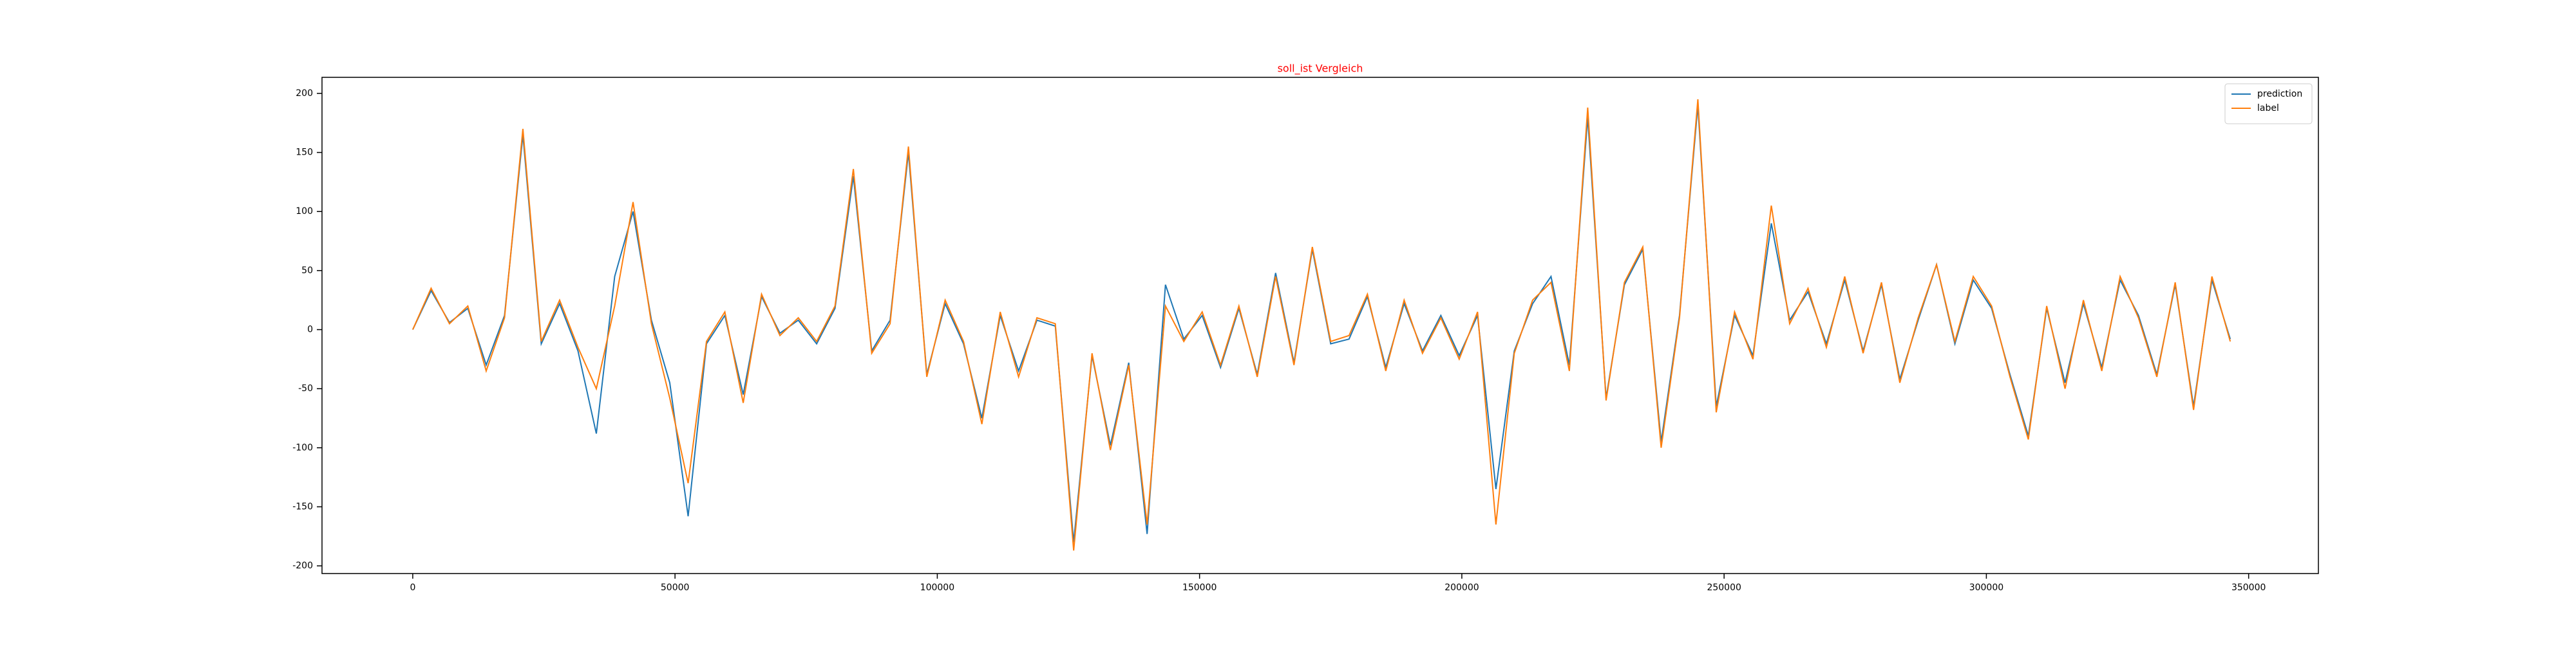 Image resolution: width=2576 pixels, height=647 pixels. I want to click on y-tick-label: 50, so click(307, 271).